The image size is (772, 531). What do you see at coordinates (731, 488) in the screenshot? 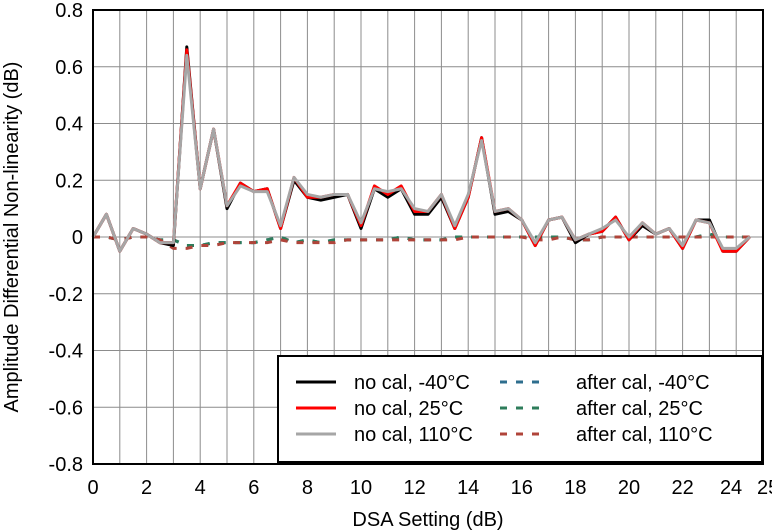
I see `x-tick-label: 24` at bounding box center [731, 488].